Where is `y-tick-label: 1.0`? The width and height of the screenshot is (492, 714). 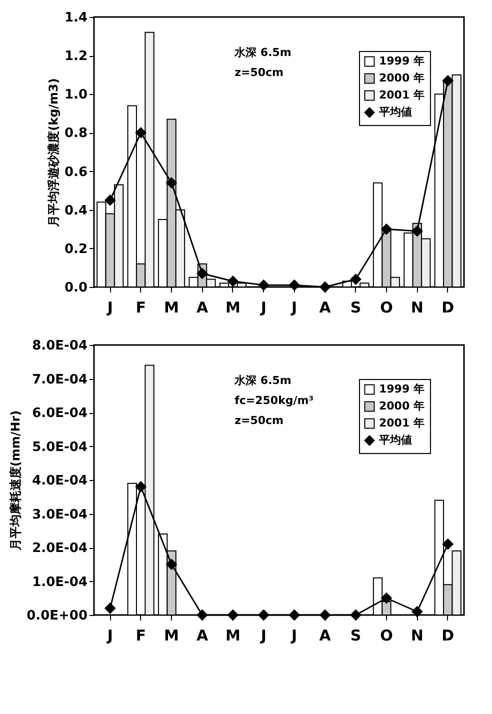 y-tick-label: 1.0 is located at coordinates (76, 95).